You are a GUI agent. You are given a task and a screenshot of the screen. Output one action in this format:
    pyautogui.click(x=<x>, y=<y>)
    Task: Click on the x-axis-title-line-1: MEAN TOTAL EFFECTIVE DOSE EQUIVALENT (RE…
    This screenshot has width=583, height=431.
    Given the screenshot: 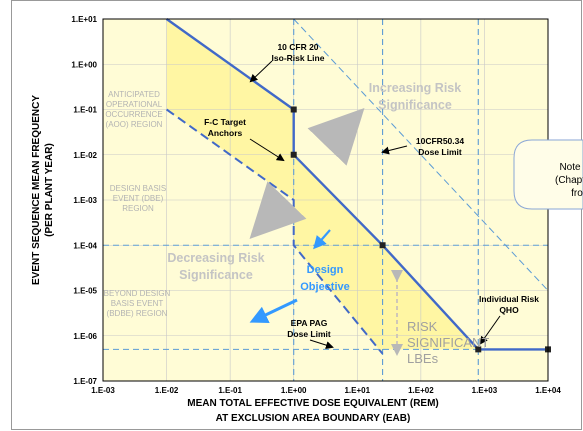 What is the action you would take?
    pyautogui.click(x=313, y=403)
    